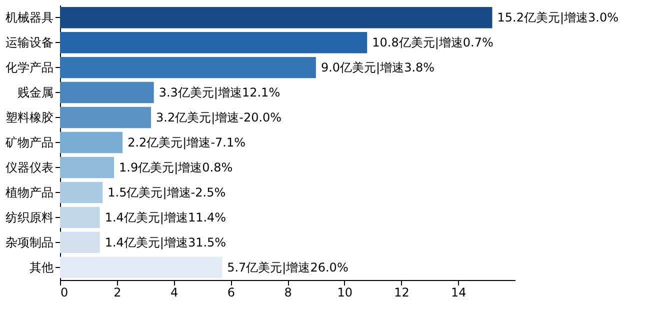 The height and width of the screenshot is (322, 660). Describe the element at coordinates (287, 267) in the screenshot. I see `data-label: 5.7亿美元|增速26.0%` at that location.